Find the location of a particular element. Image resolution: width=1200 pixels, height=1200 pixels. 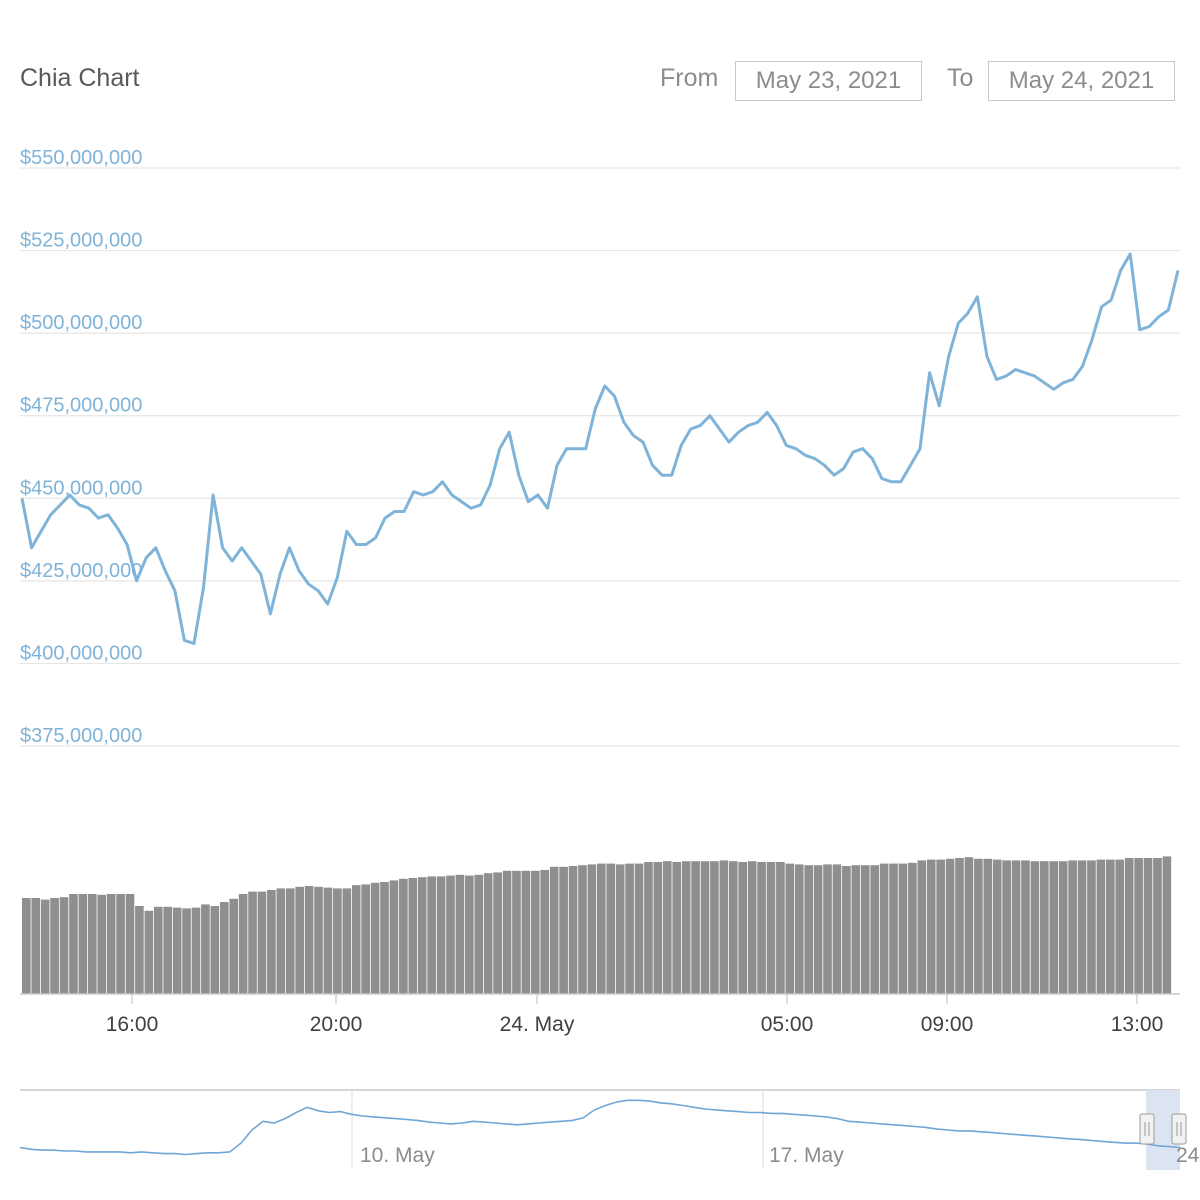

navigator-left-handle is located at coordinates (1147, 1129).